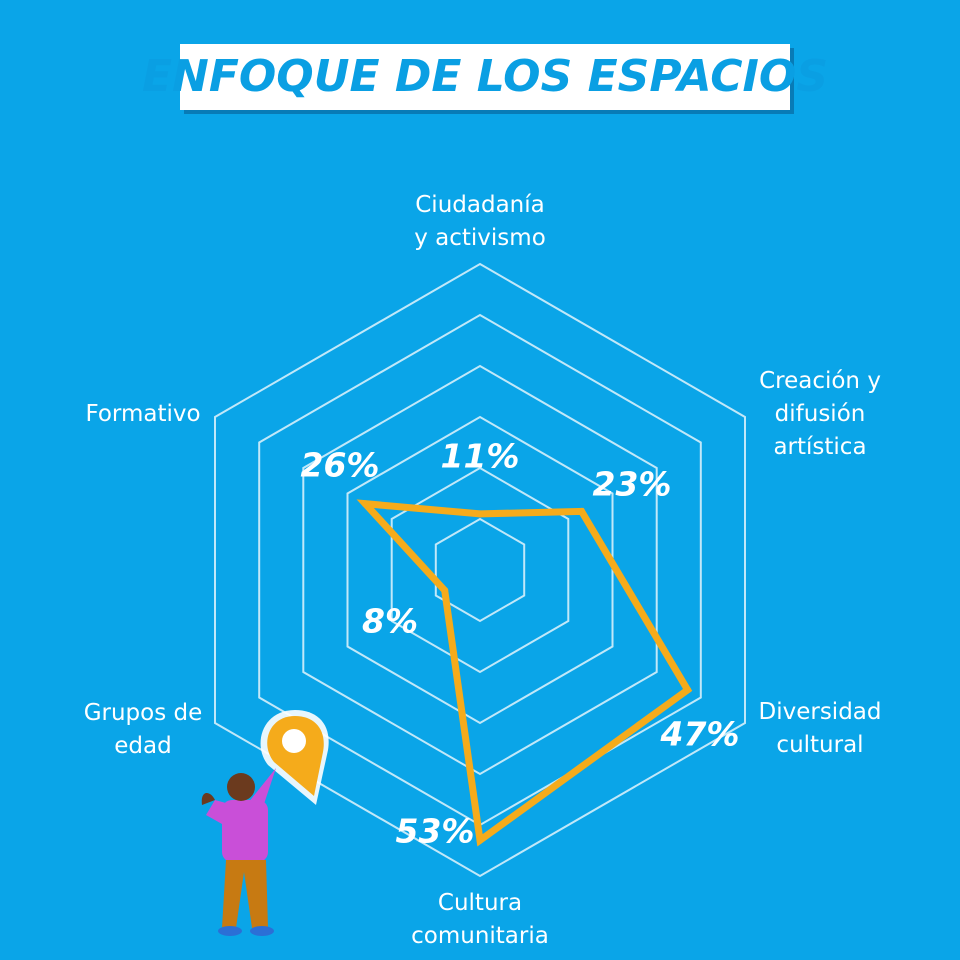 The image size is (960, 960). I want to click on category-label: edad, so click(142, 746).